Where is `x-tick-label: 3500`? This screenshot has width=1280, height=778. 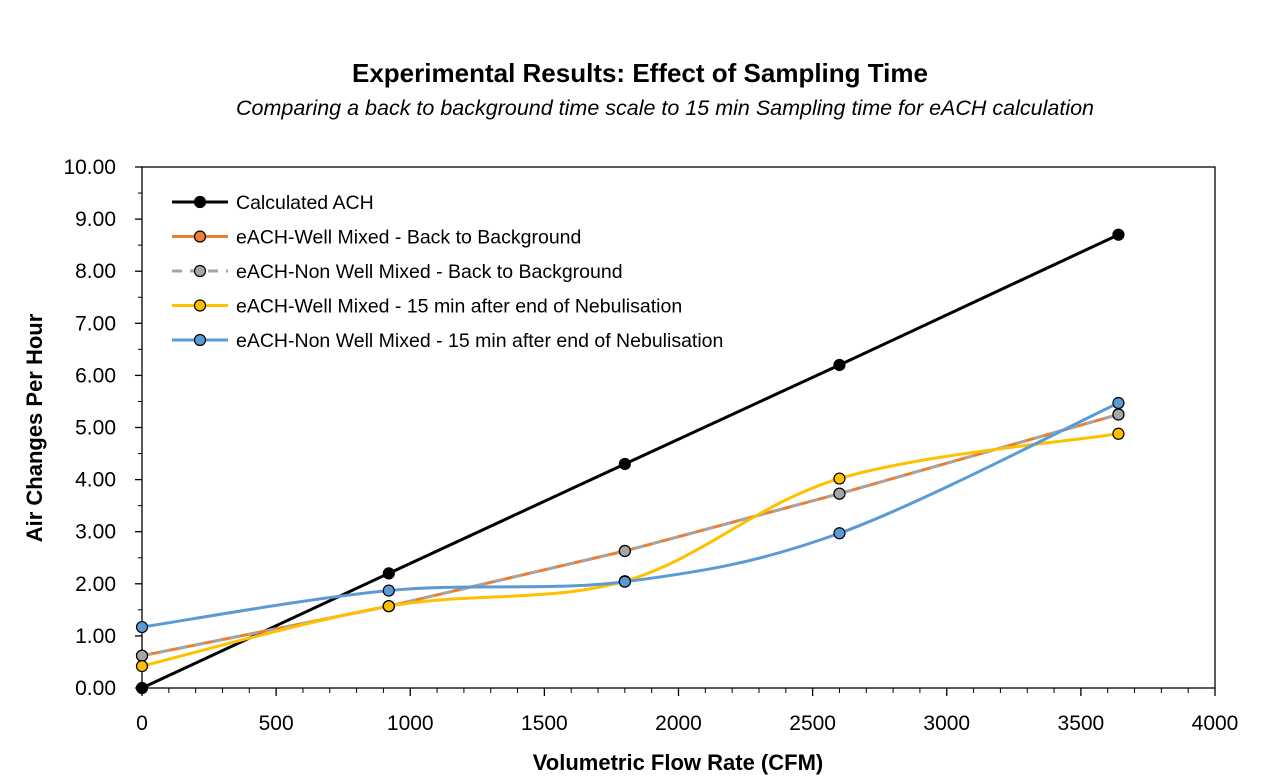
x-tick-label: 3500 is located at coordinates (1081, 723).